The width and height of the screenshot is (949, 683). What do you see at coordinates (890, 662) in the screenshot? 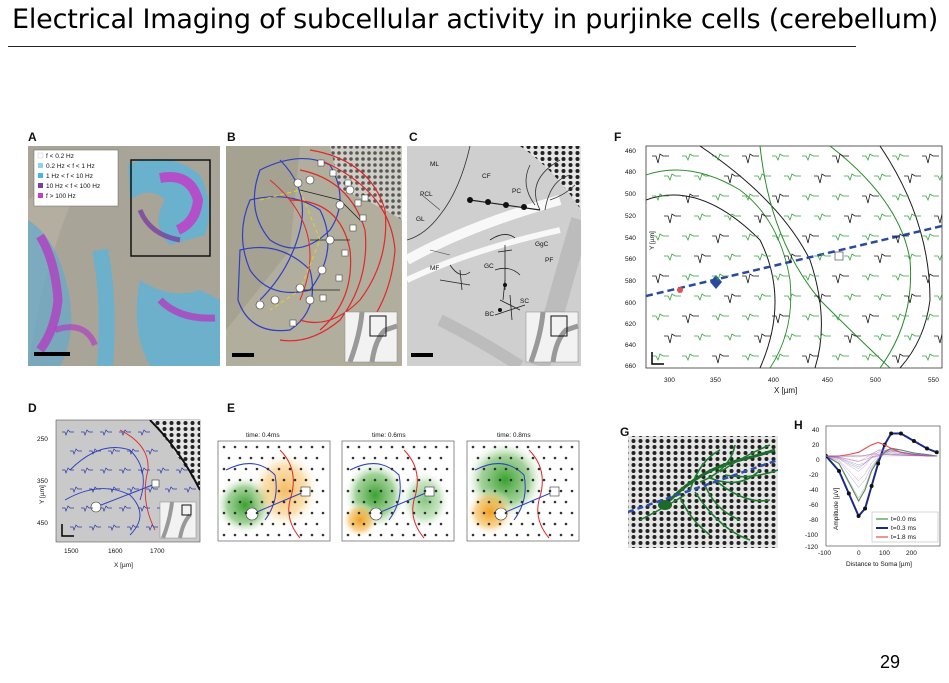
I see `page-number: 29` at bounding box center [890, 662].